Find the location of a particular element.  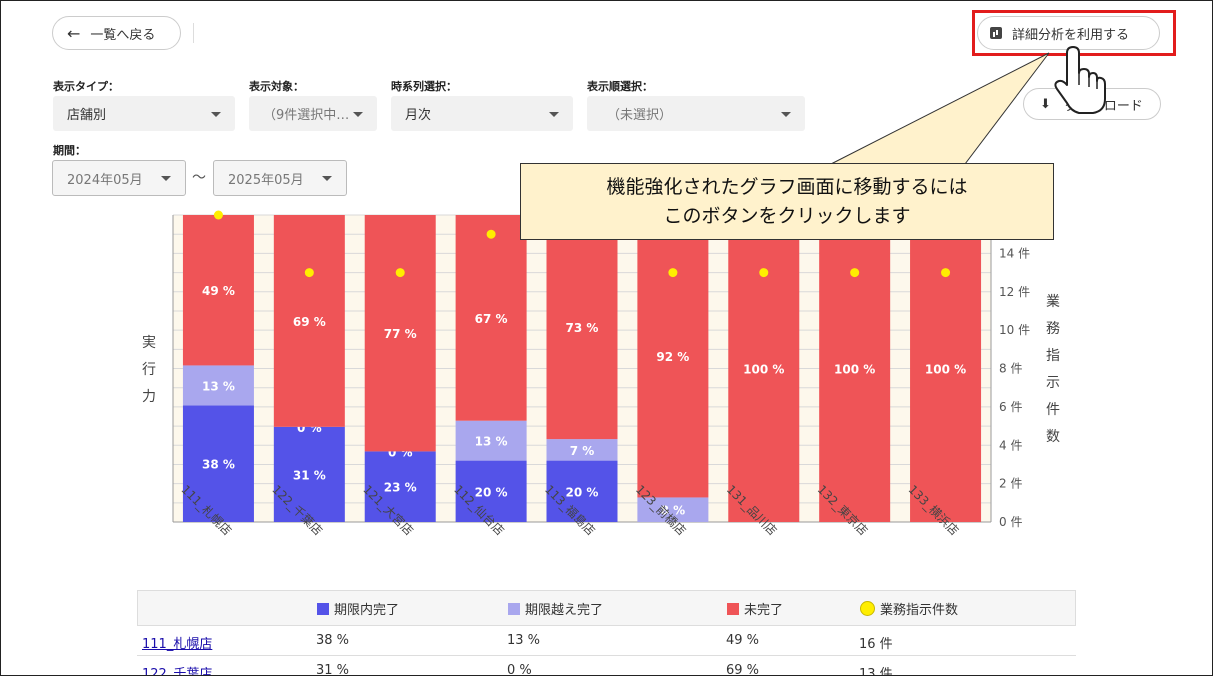

y-right-axis-label: 示 is located at coordinates (1053, 383).